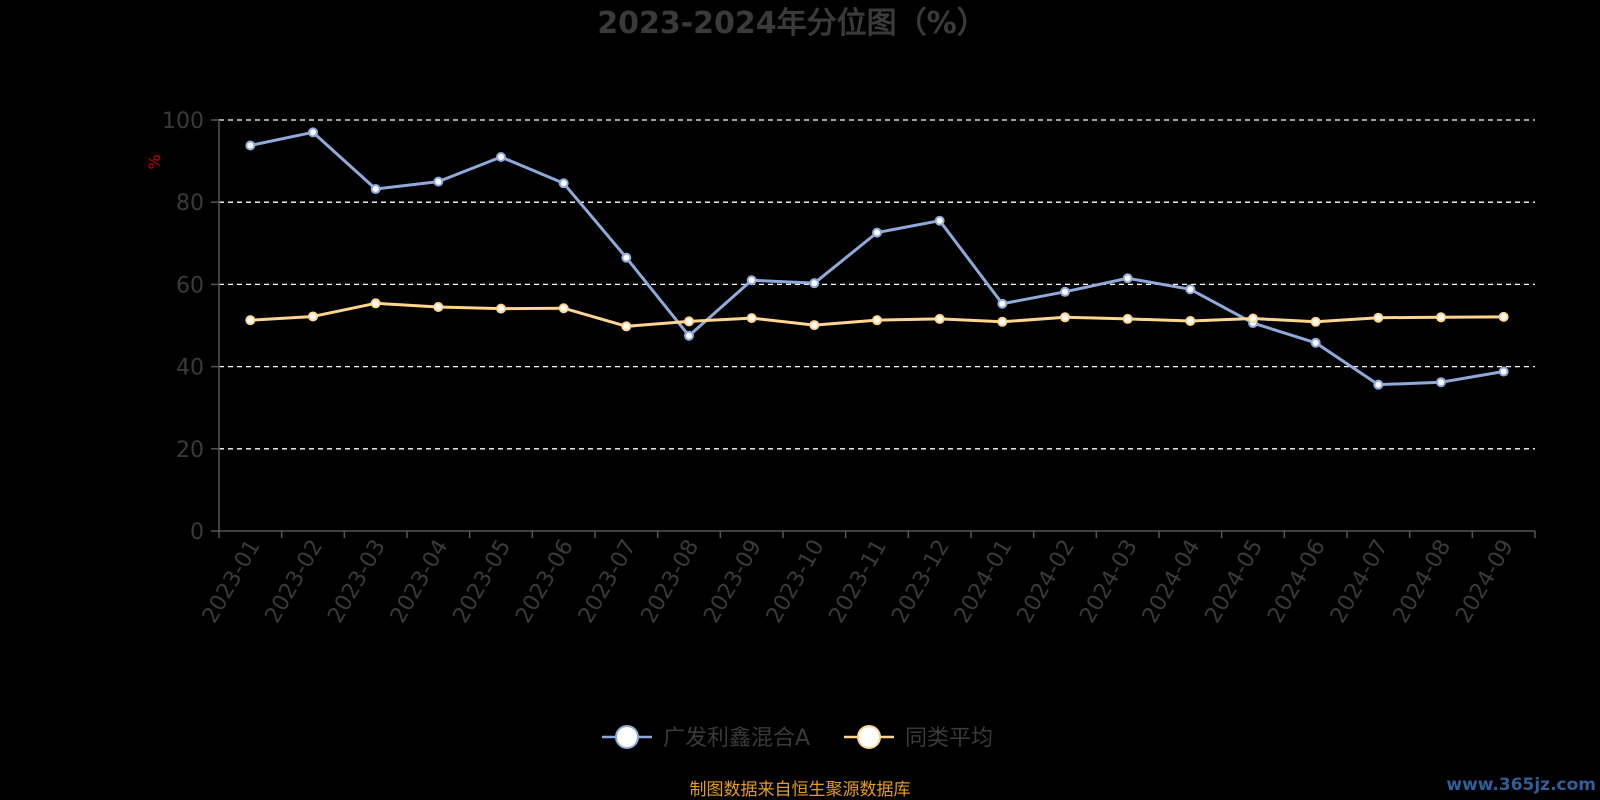  I want to click on x-tick-label-2023-07: 2023-07, so click(608, 582).